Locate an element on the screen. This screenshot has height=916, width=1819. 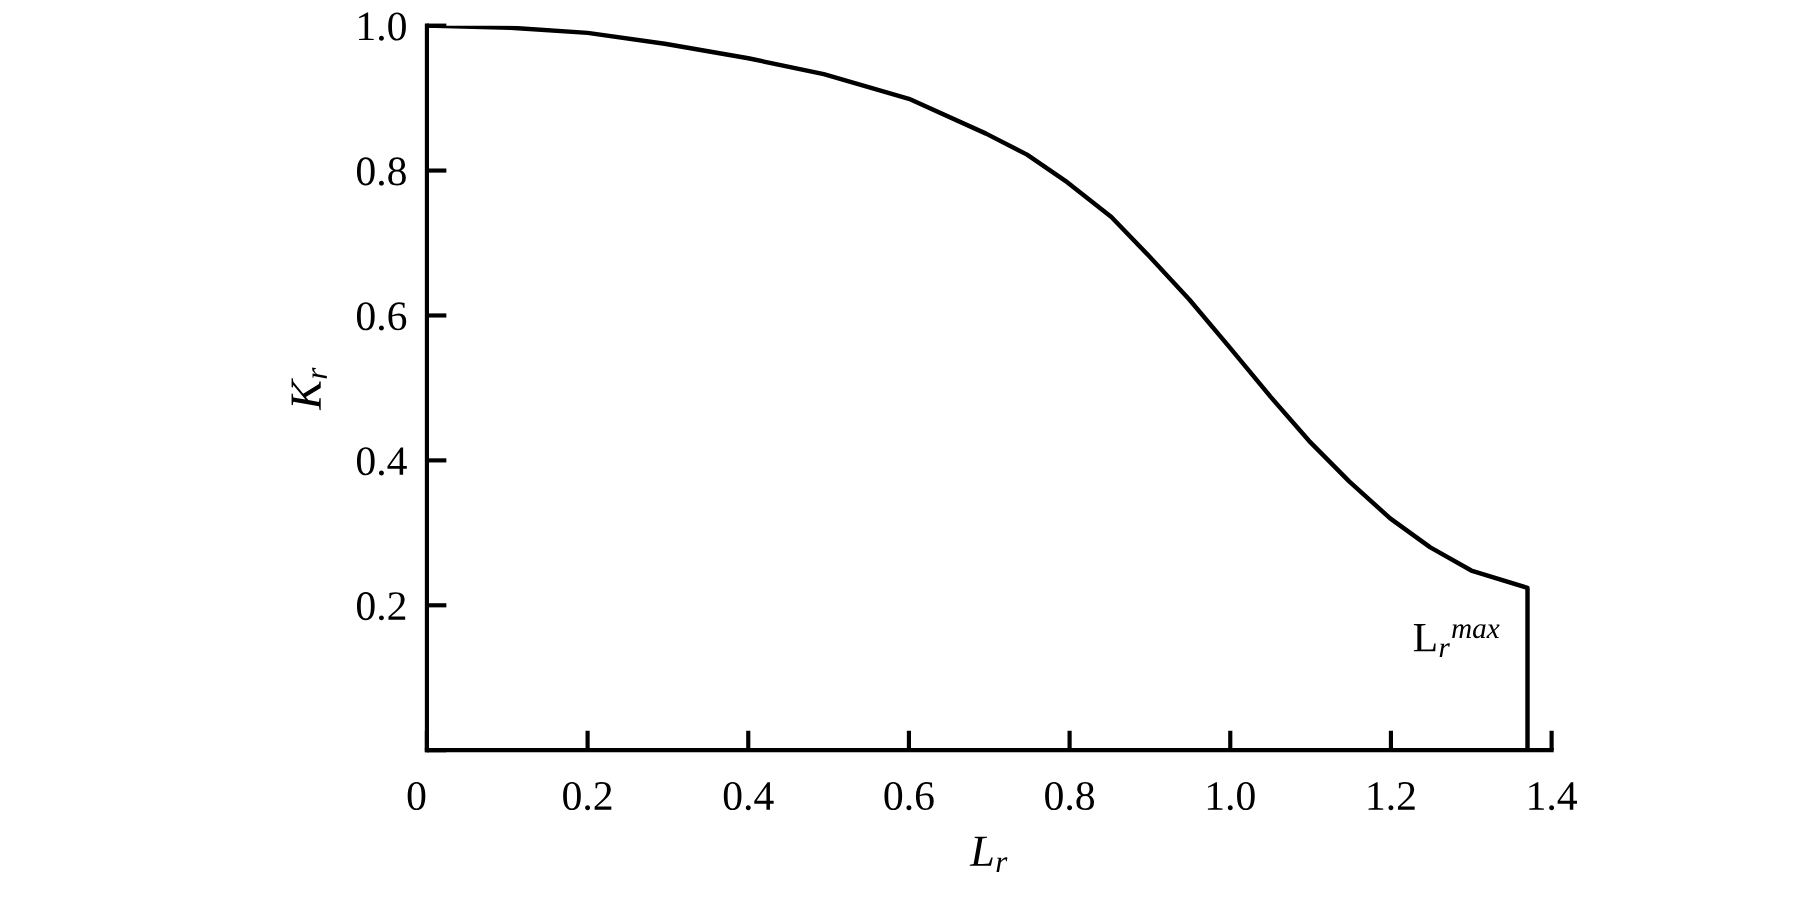
y-axis-title: K$_{r}$ is located at coordinates (309, 389).